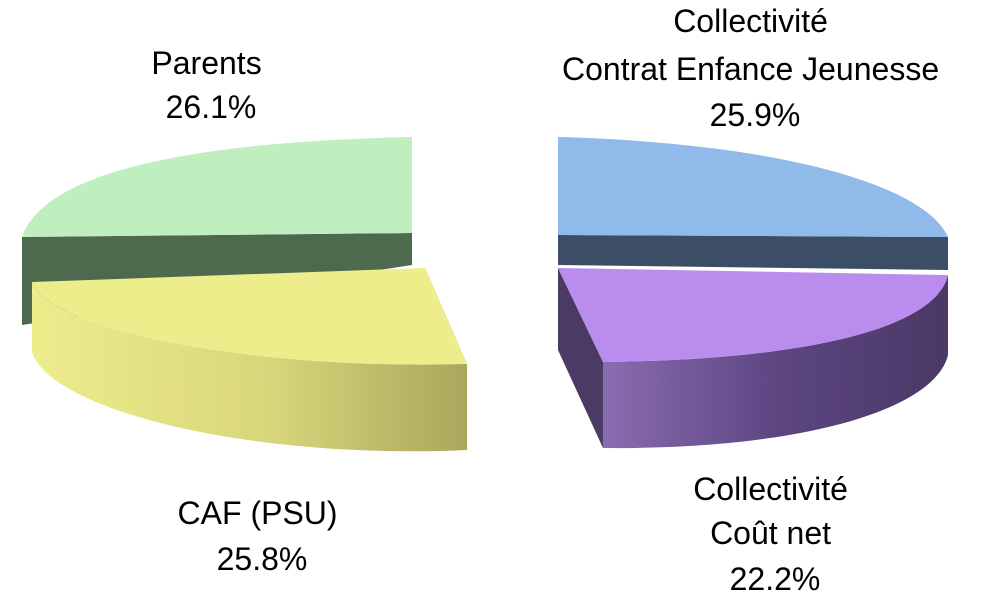 This screenshot has width=981, height=609. What do you see at coordinates (755, 115) in the screenshot?
I see `label-cej-percent: 25.9%` at bounding box center [755, 115].